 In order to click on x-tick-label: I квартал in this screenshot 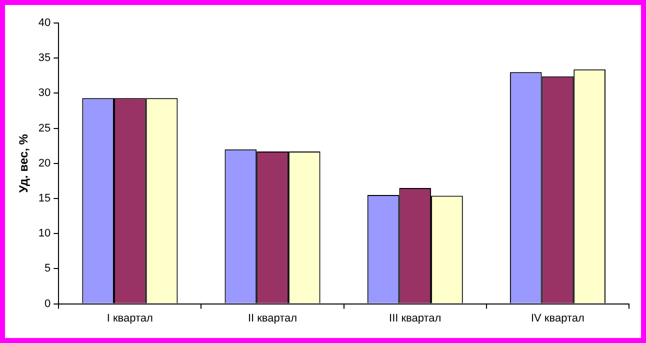, I will do `click(129, 318)`.